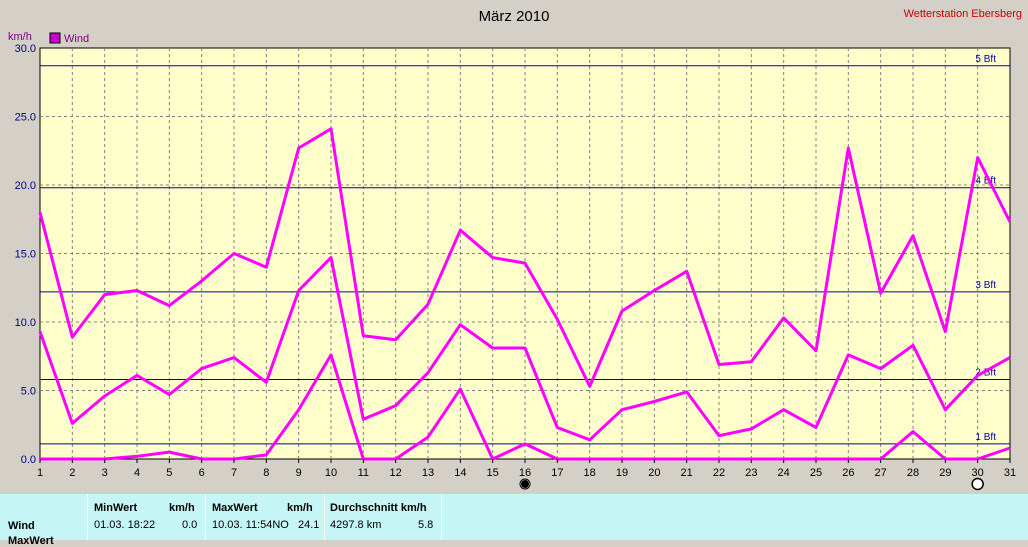 This screenshot has height=547, width=1028. Describe the element at coordinates (25, 49) in the screenshot. I see `y-tick-label: 30.0` at that location.